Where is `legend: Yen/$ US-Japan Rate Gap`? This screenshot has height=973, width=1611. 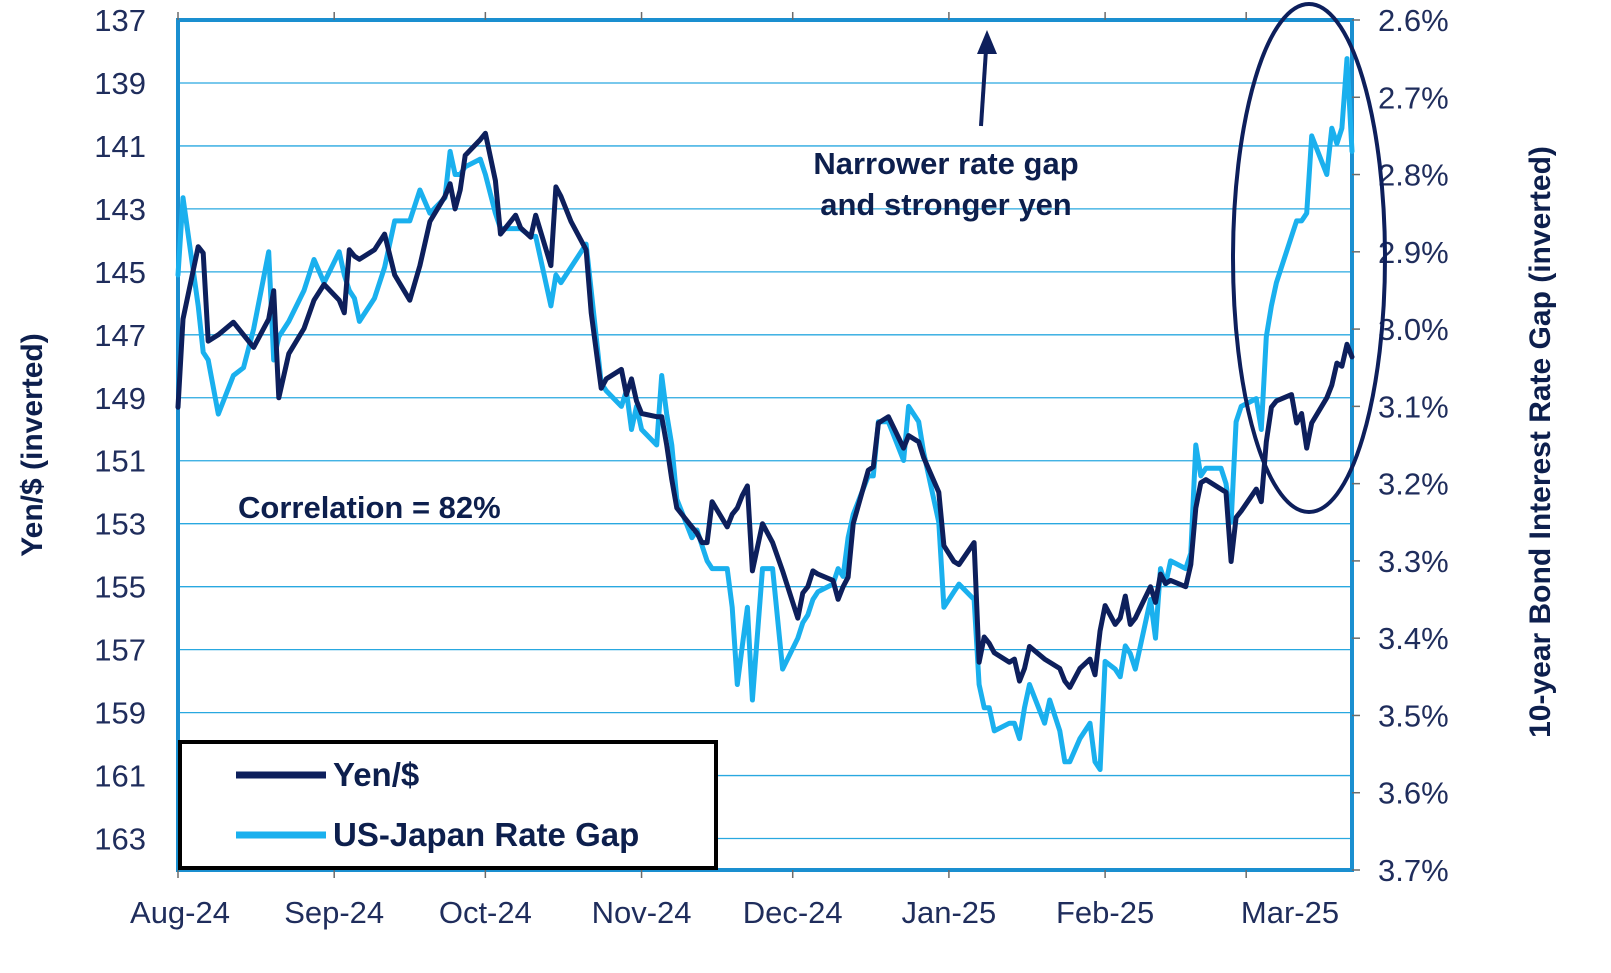 legend: Yen/$ US-Japan Rate Gap is located at coordinates (448, 805).